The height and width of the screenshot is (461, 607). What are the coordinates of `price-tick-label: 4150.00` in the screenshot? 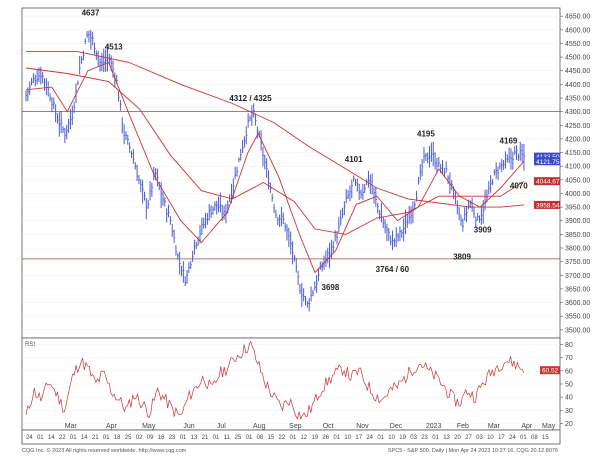 It's located at (577, 153).